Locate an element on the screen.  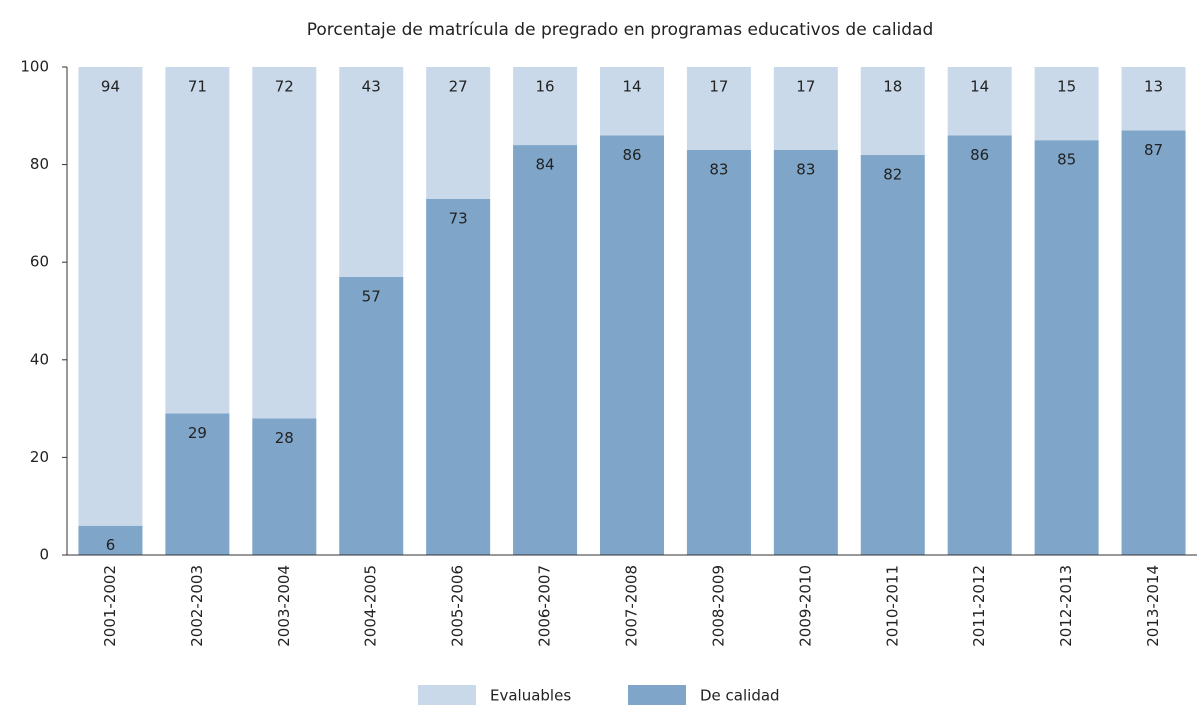
data-label: 27 is located at coordinates (458, 87).